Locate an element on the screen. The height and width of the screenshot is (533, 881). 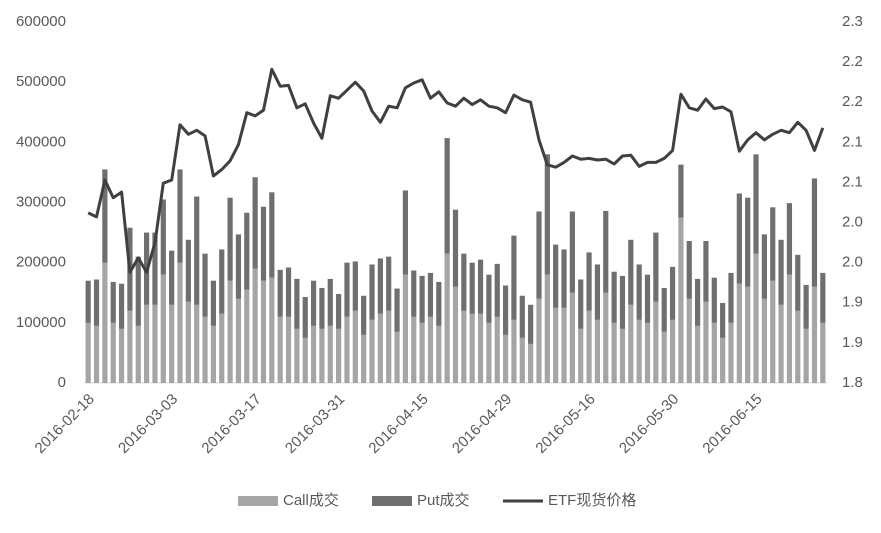
x-tick-label: 2016-04-29 is located at coordinates (482, 424).